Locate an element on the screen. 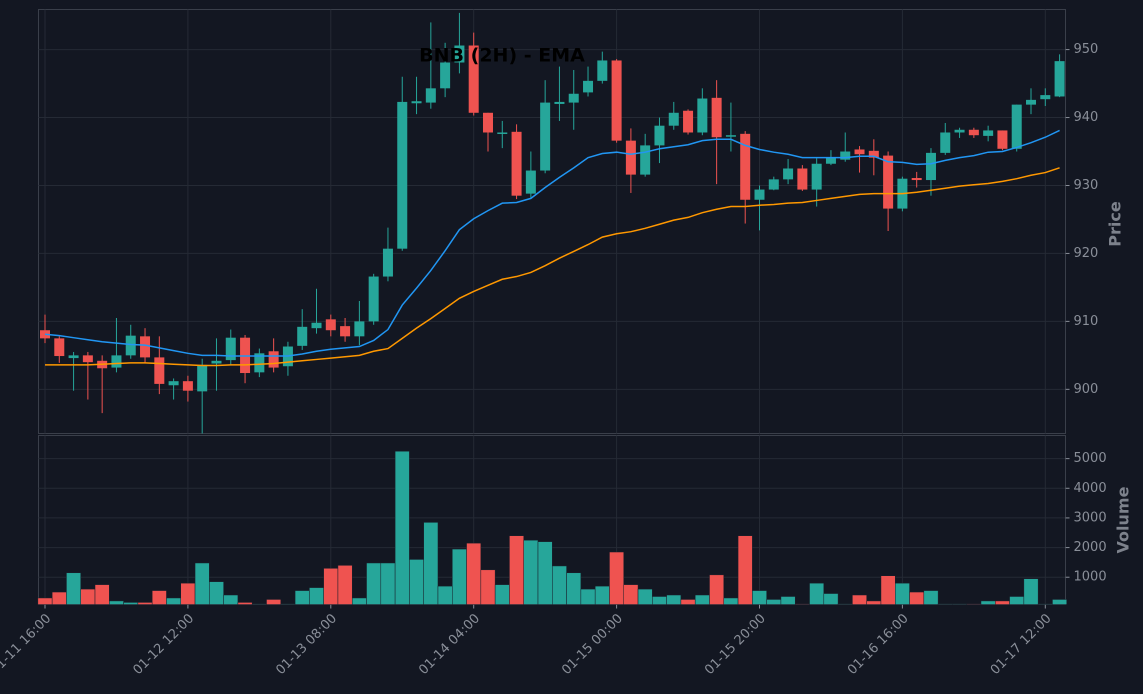 This screenshot has height=694, width=1143. y-tick-label: 950 is located at coordinates (1086, 49).